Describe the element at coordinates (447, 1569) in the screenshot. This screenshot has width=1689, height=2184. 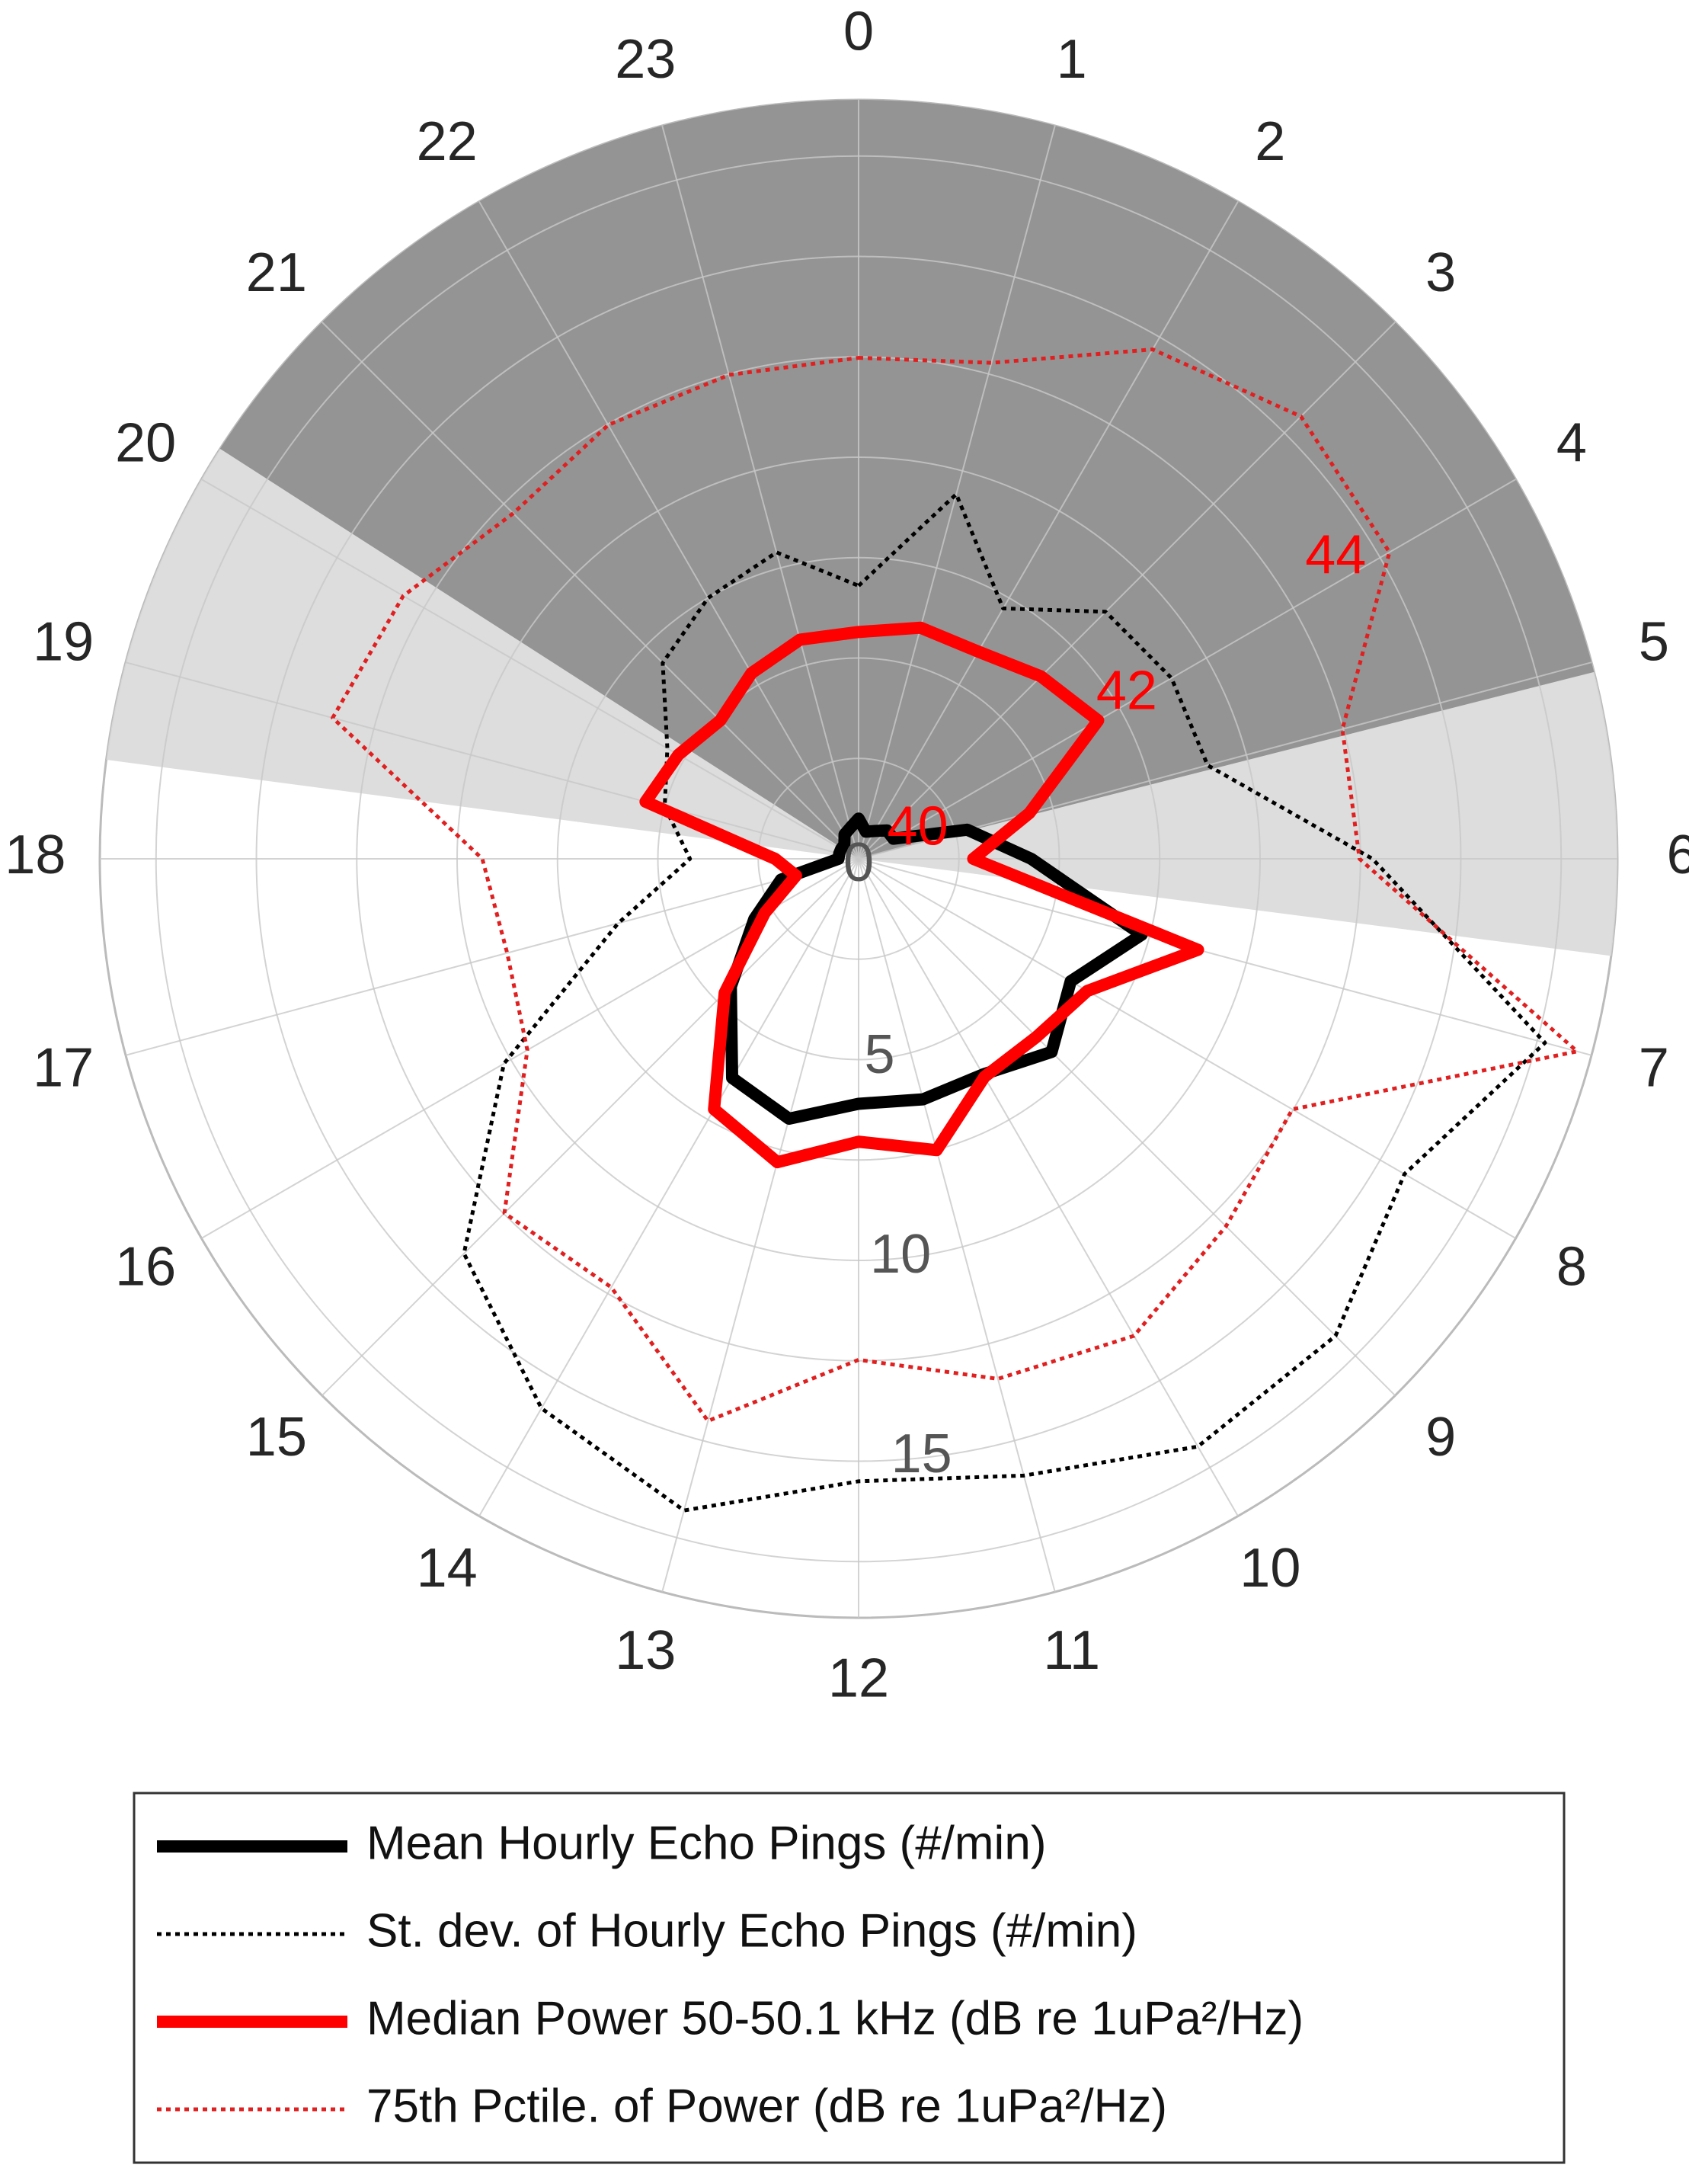
I see `angle-tick-label: 14` at that location.